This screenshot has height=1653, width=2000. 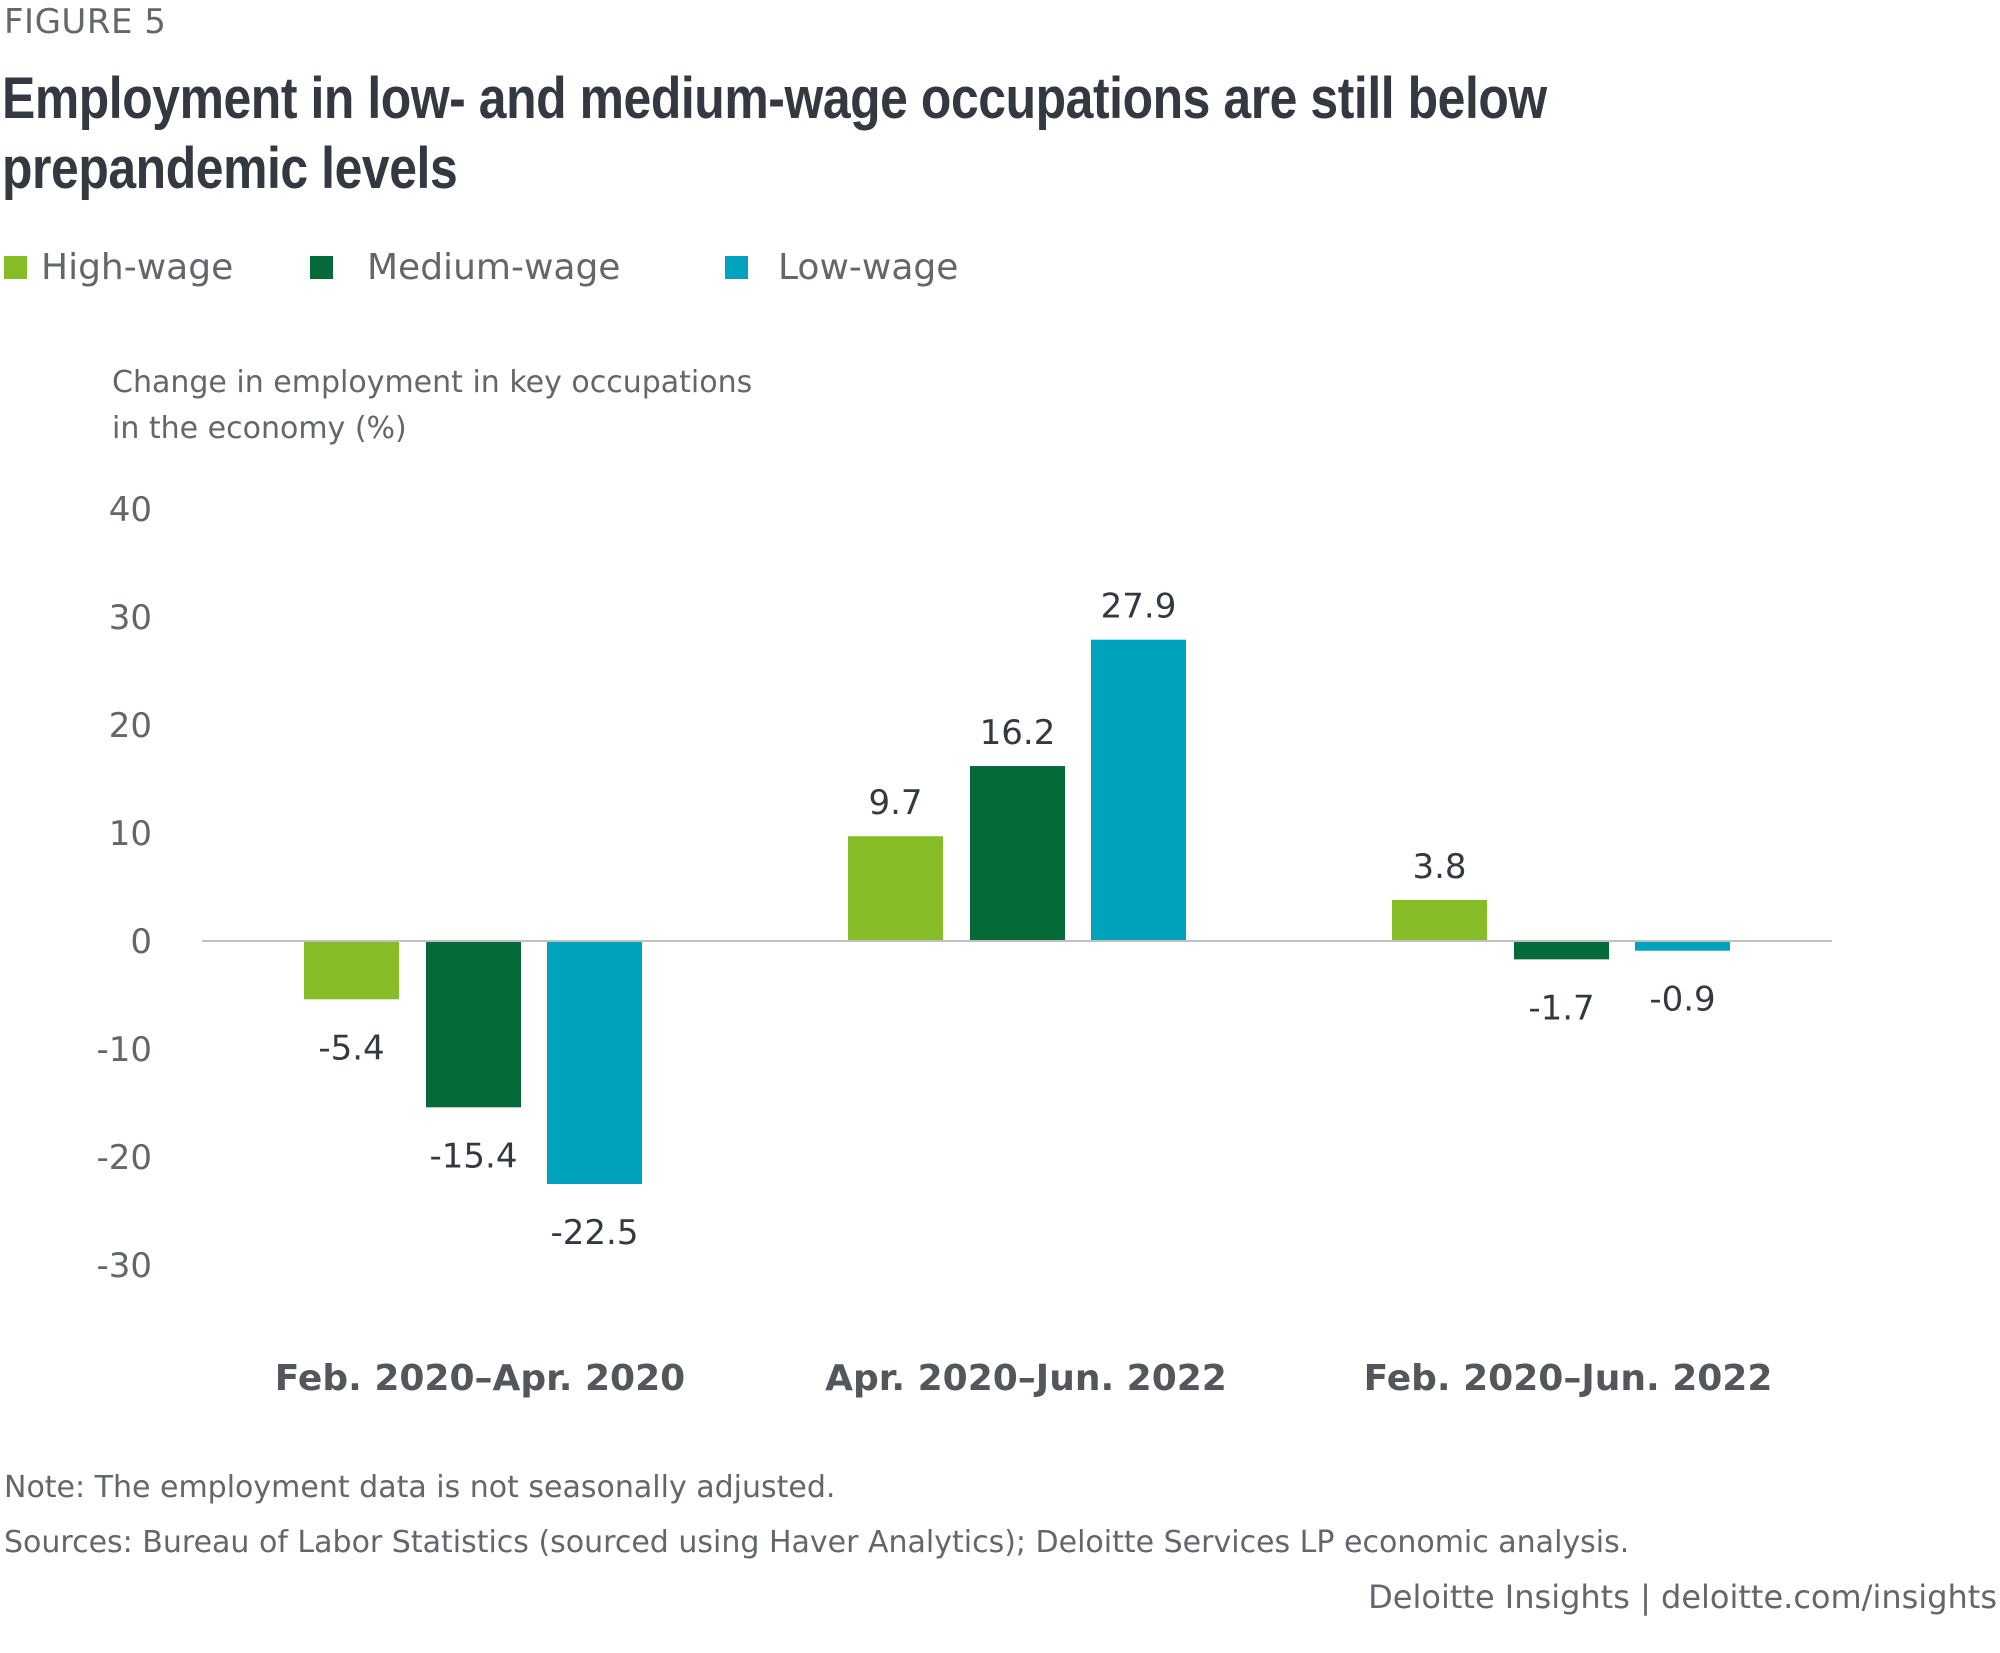 I want to click on y-tick-label: -30, so click(x=124, y=1266).